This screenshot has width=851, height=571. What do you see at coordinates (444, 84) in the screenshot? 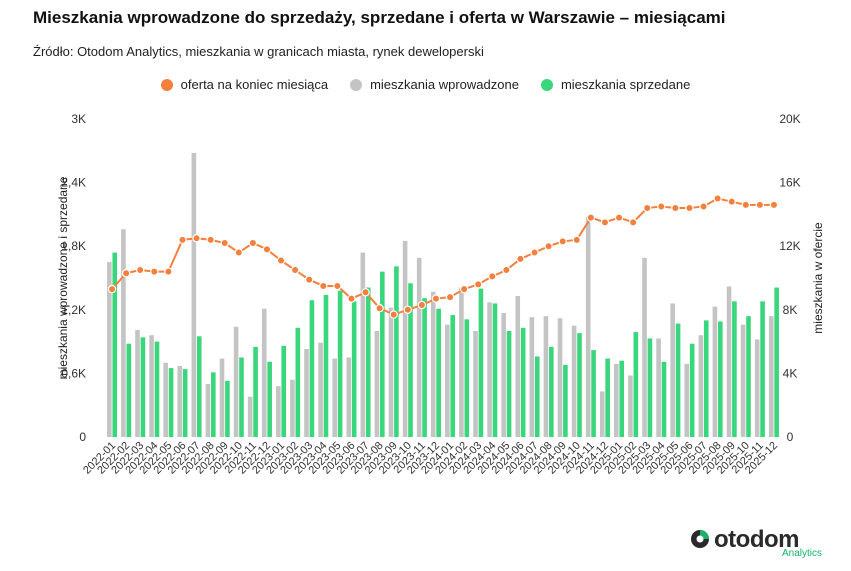
I see `legend-introduced-label: mieszkania wprowadzone` at bounding box center [444, 84].